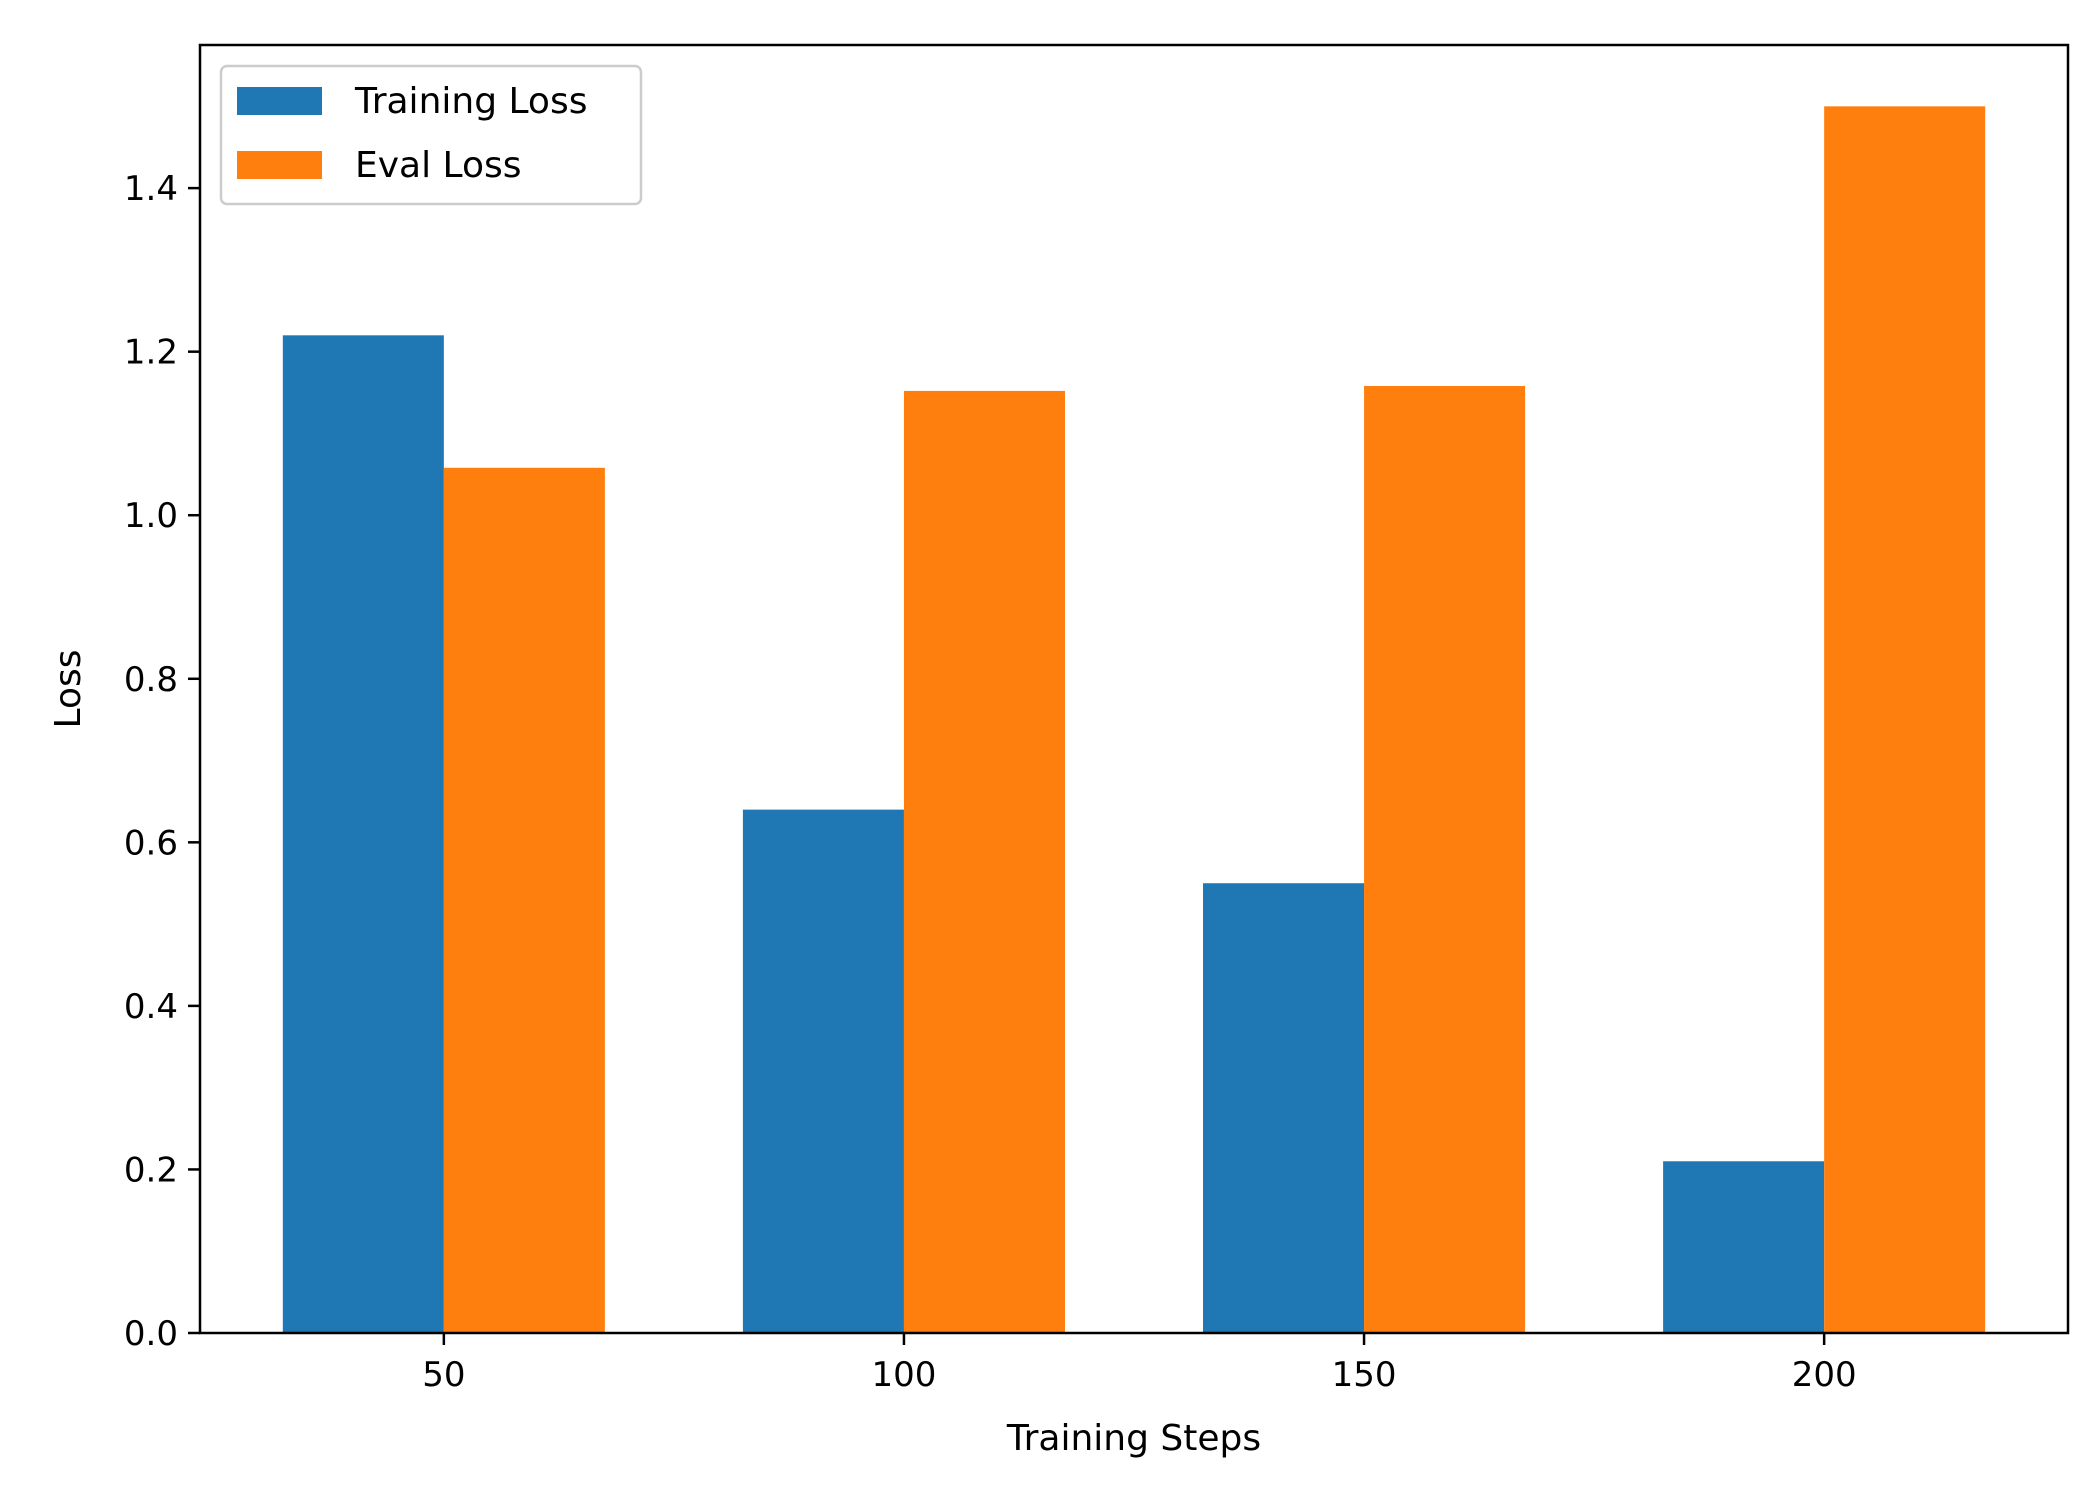 The height and width of the screenshot is (1500, 2100). Describe the element at coordinates (443, 1375) in the screenshot. I see `x-tick-label: 50` at that location.